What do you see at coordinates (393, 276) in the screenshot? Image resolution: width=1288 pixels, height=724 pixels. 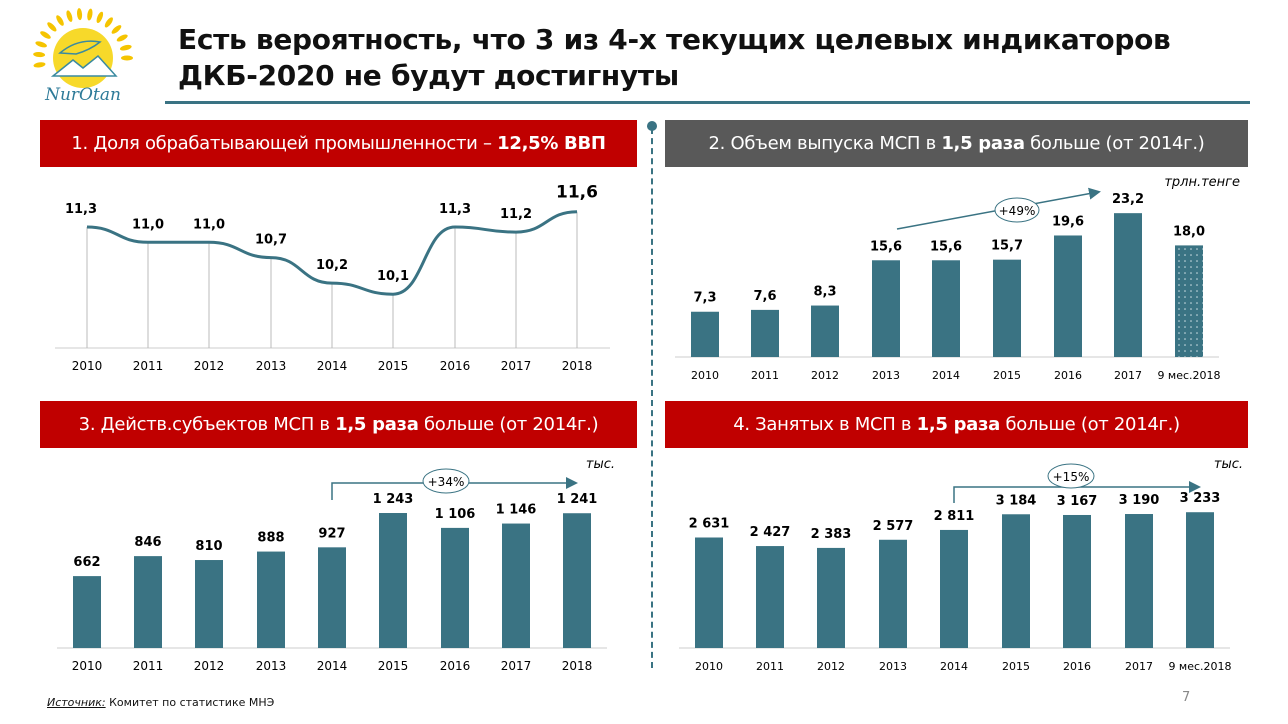 I see `data-label: 10,1` at bounding box center [393, 276].